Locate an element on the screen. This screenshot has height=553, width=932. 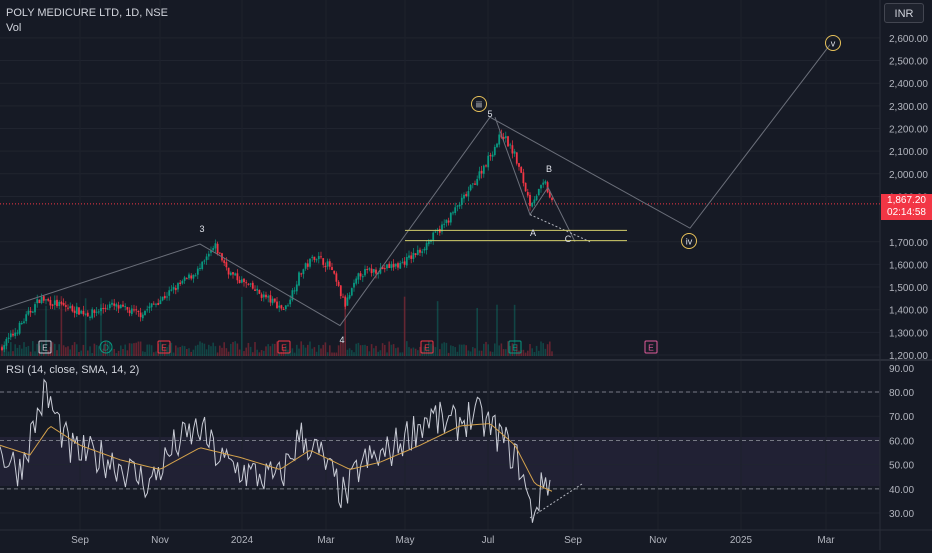
time-axis-label: 2025 is located at coordinates (741, 540).